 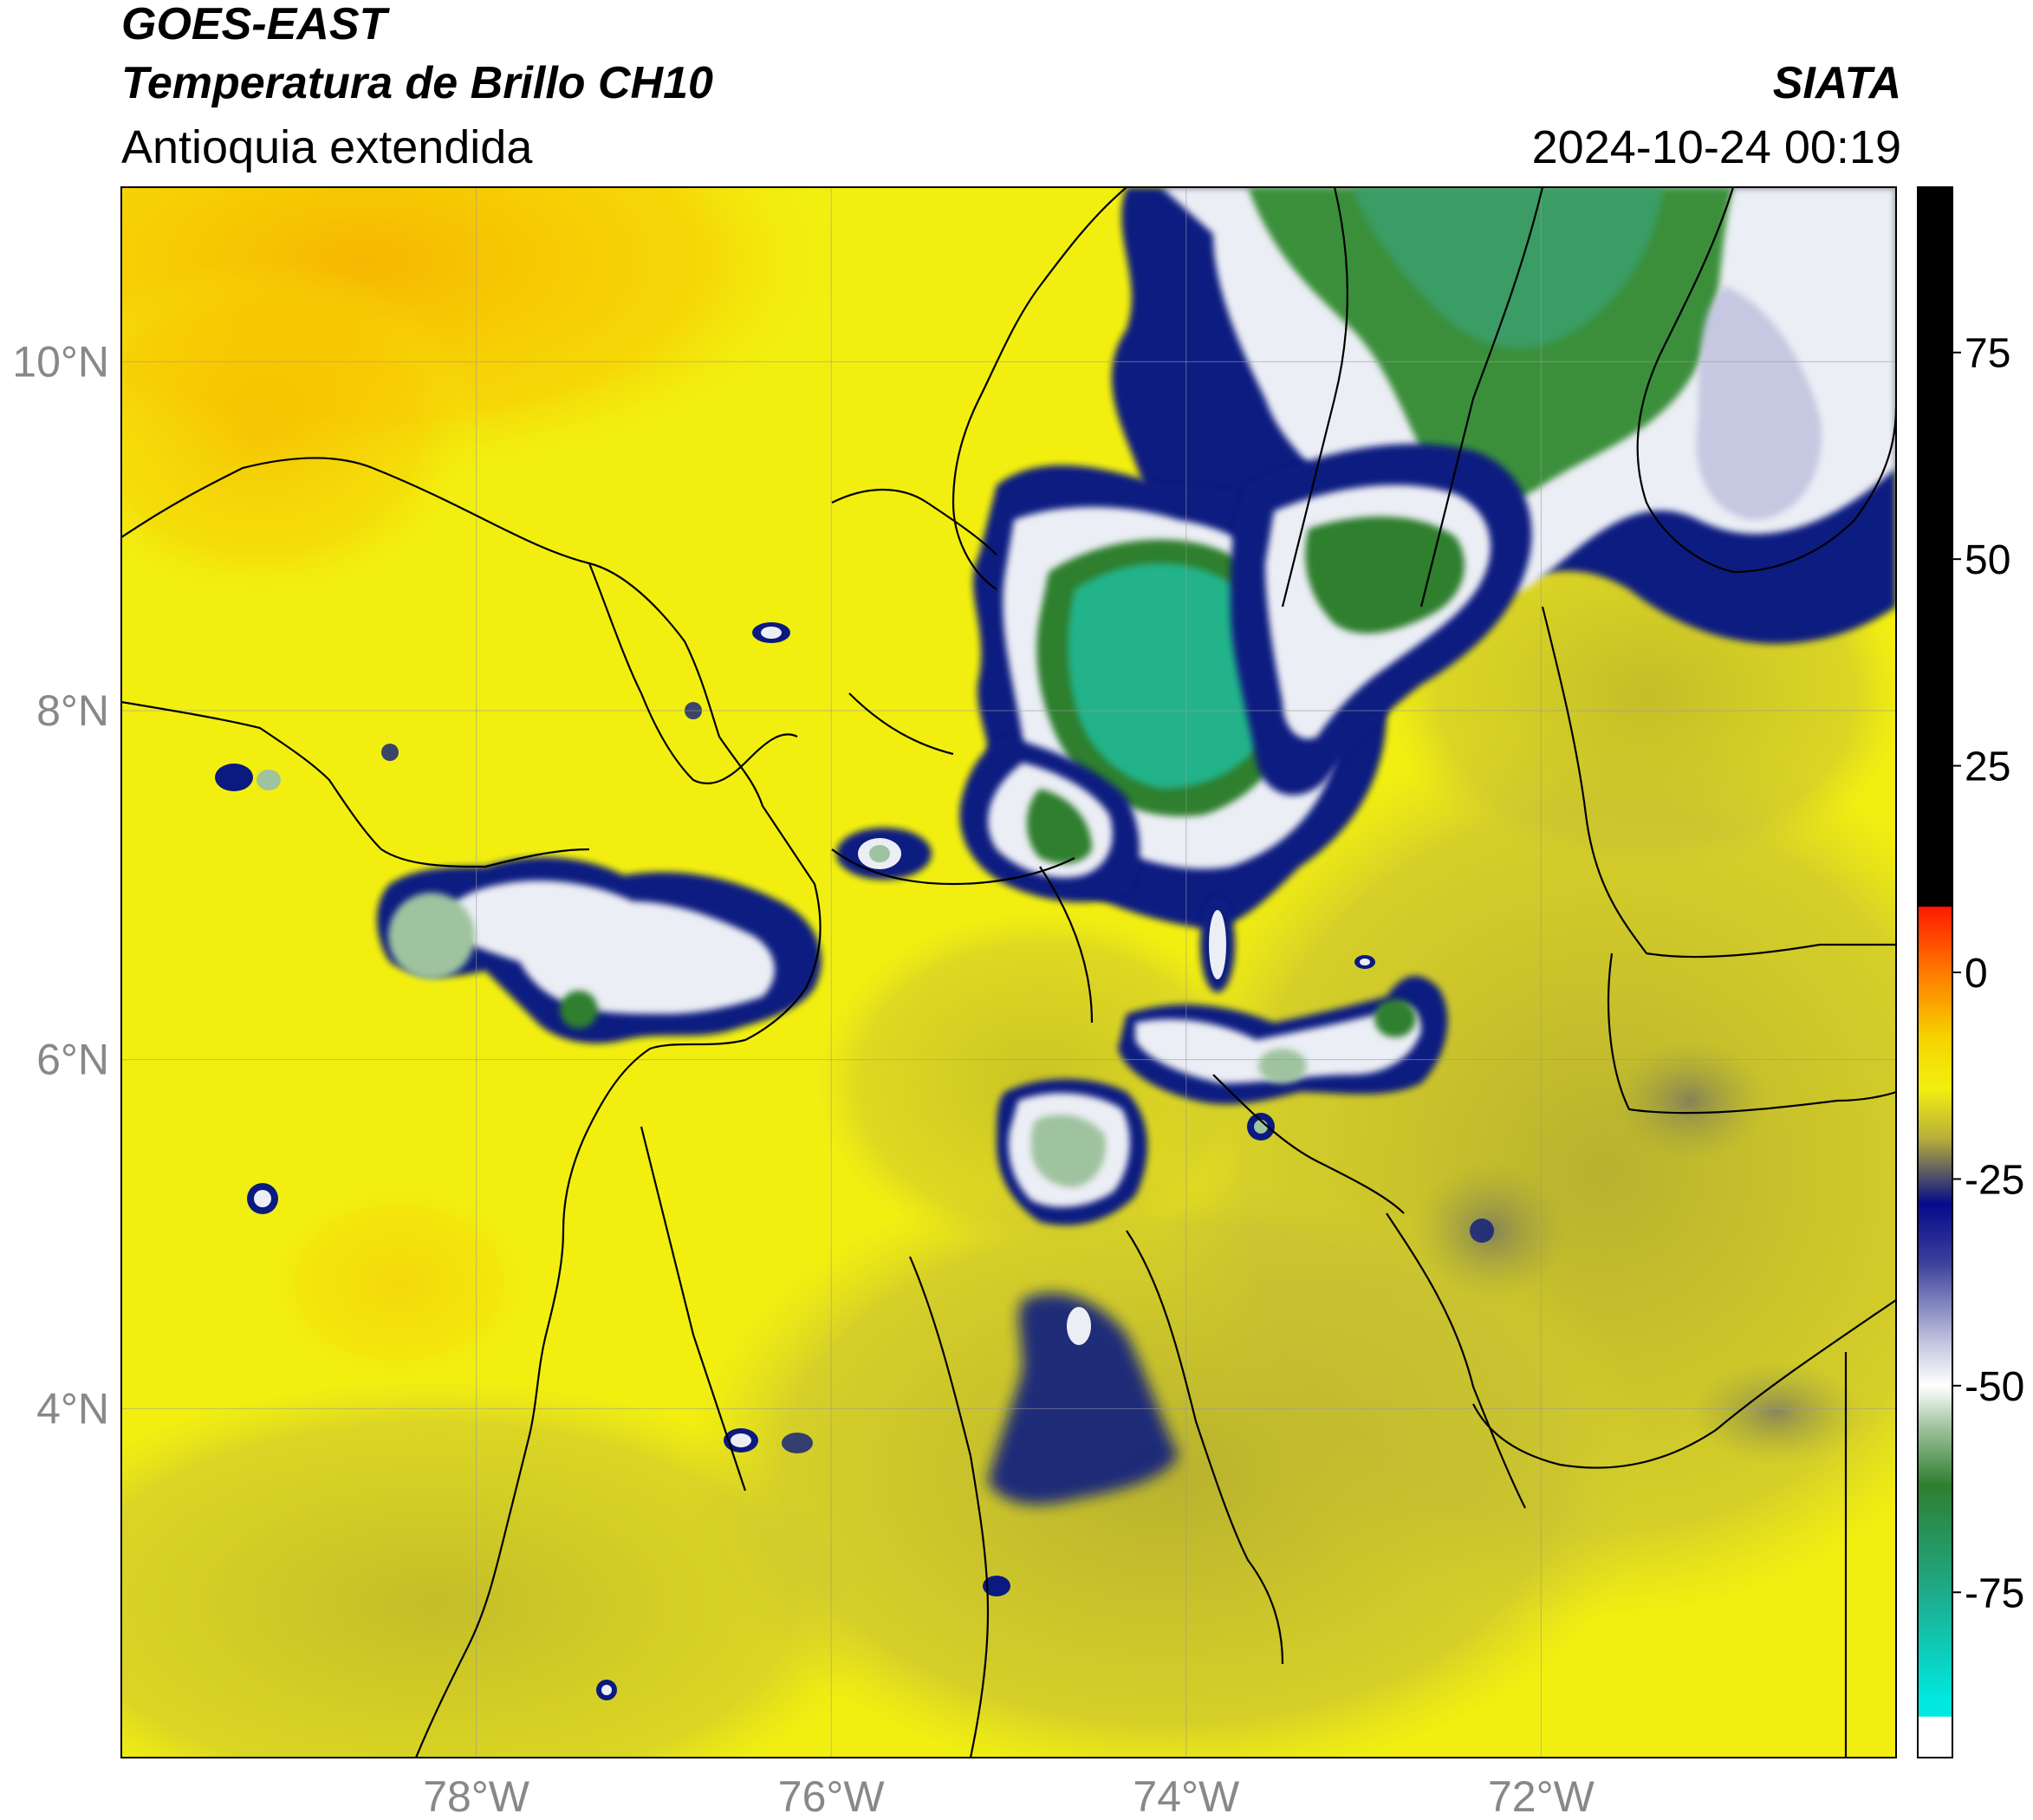 I want to click on x-tick-label: 72°W, so click(x=1541, y=1796).